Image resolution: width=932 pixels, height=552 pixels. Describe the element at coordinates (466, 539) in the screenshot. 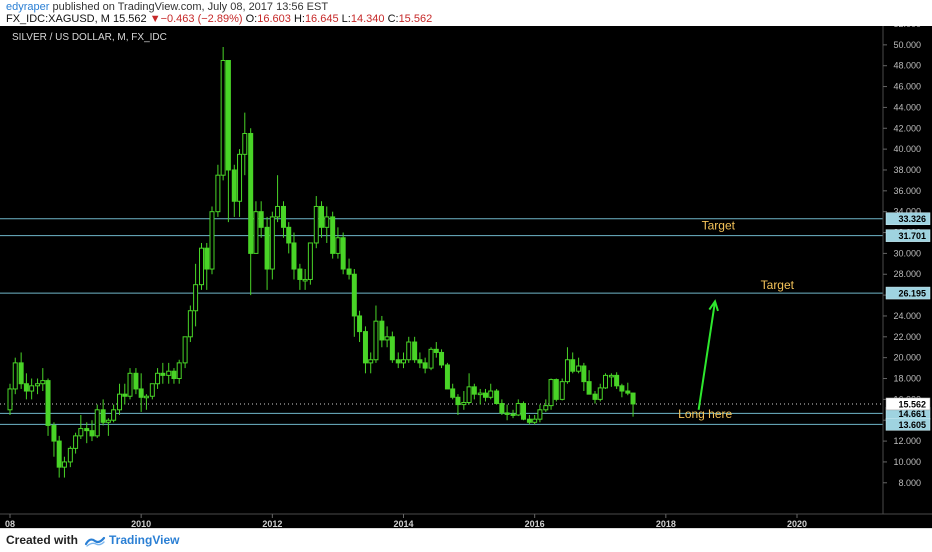

I see `footer: Created with TradingView` at that location.